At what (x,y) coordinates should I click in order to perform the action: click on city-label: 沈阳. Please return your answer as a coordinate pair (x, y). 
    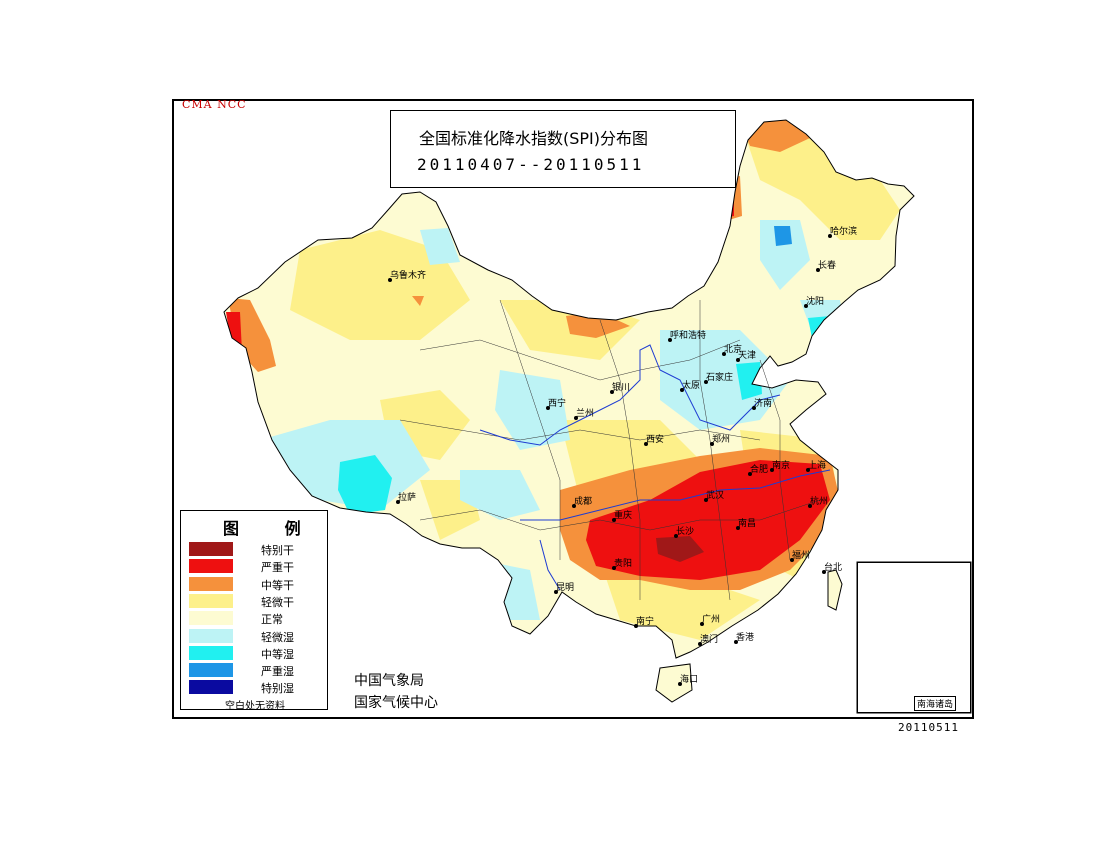
    Looking at the image, I should click on (815, 302).